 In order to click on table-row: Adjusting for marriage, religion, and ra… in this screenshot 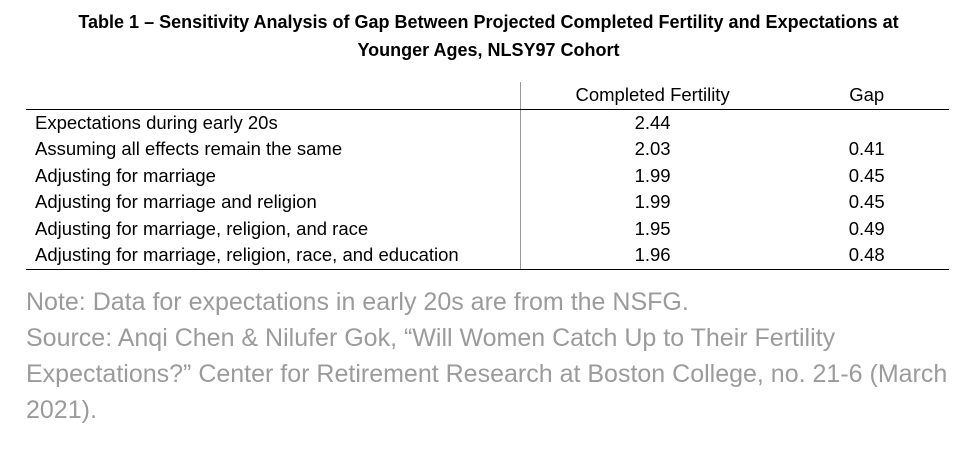, I will do `click(487, 228)`.